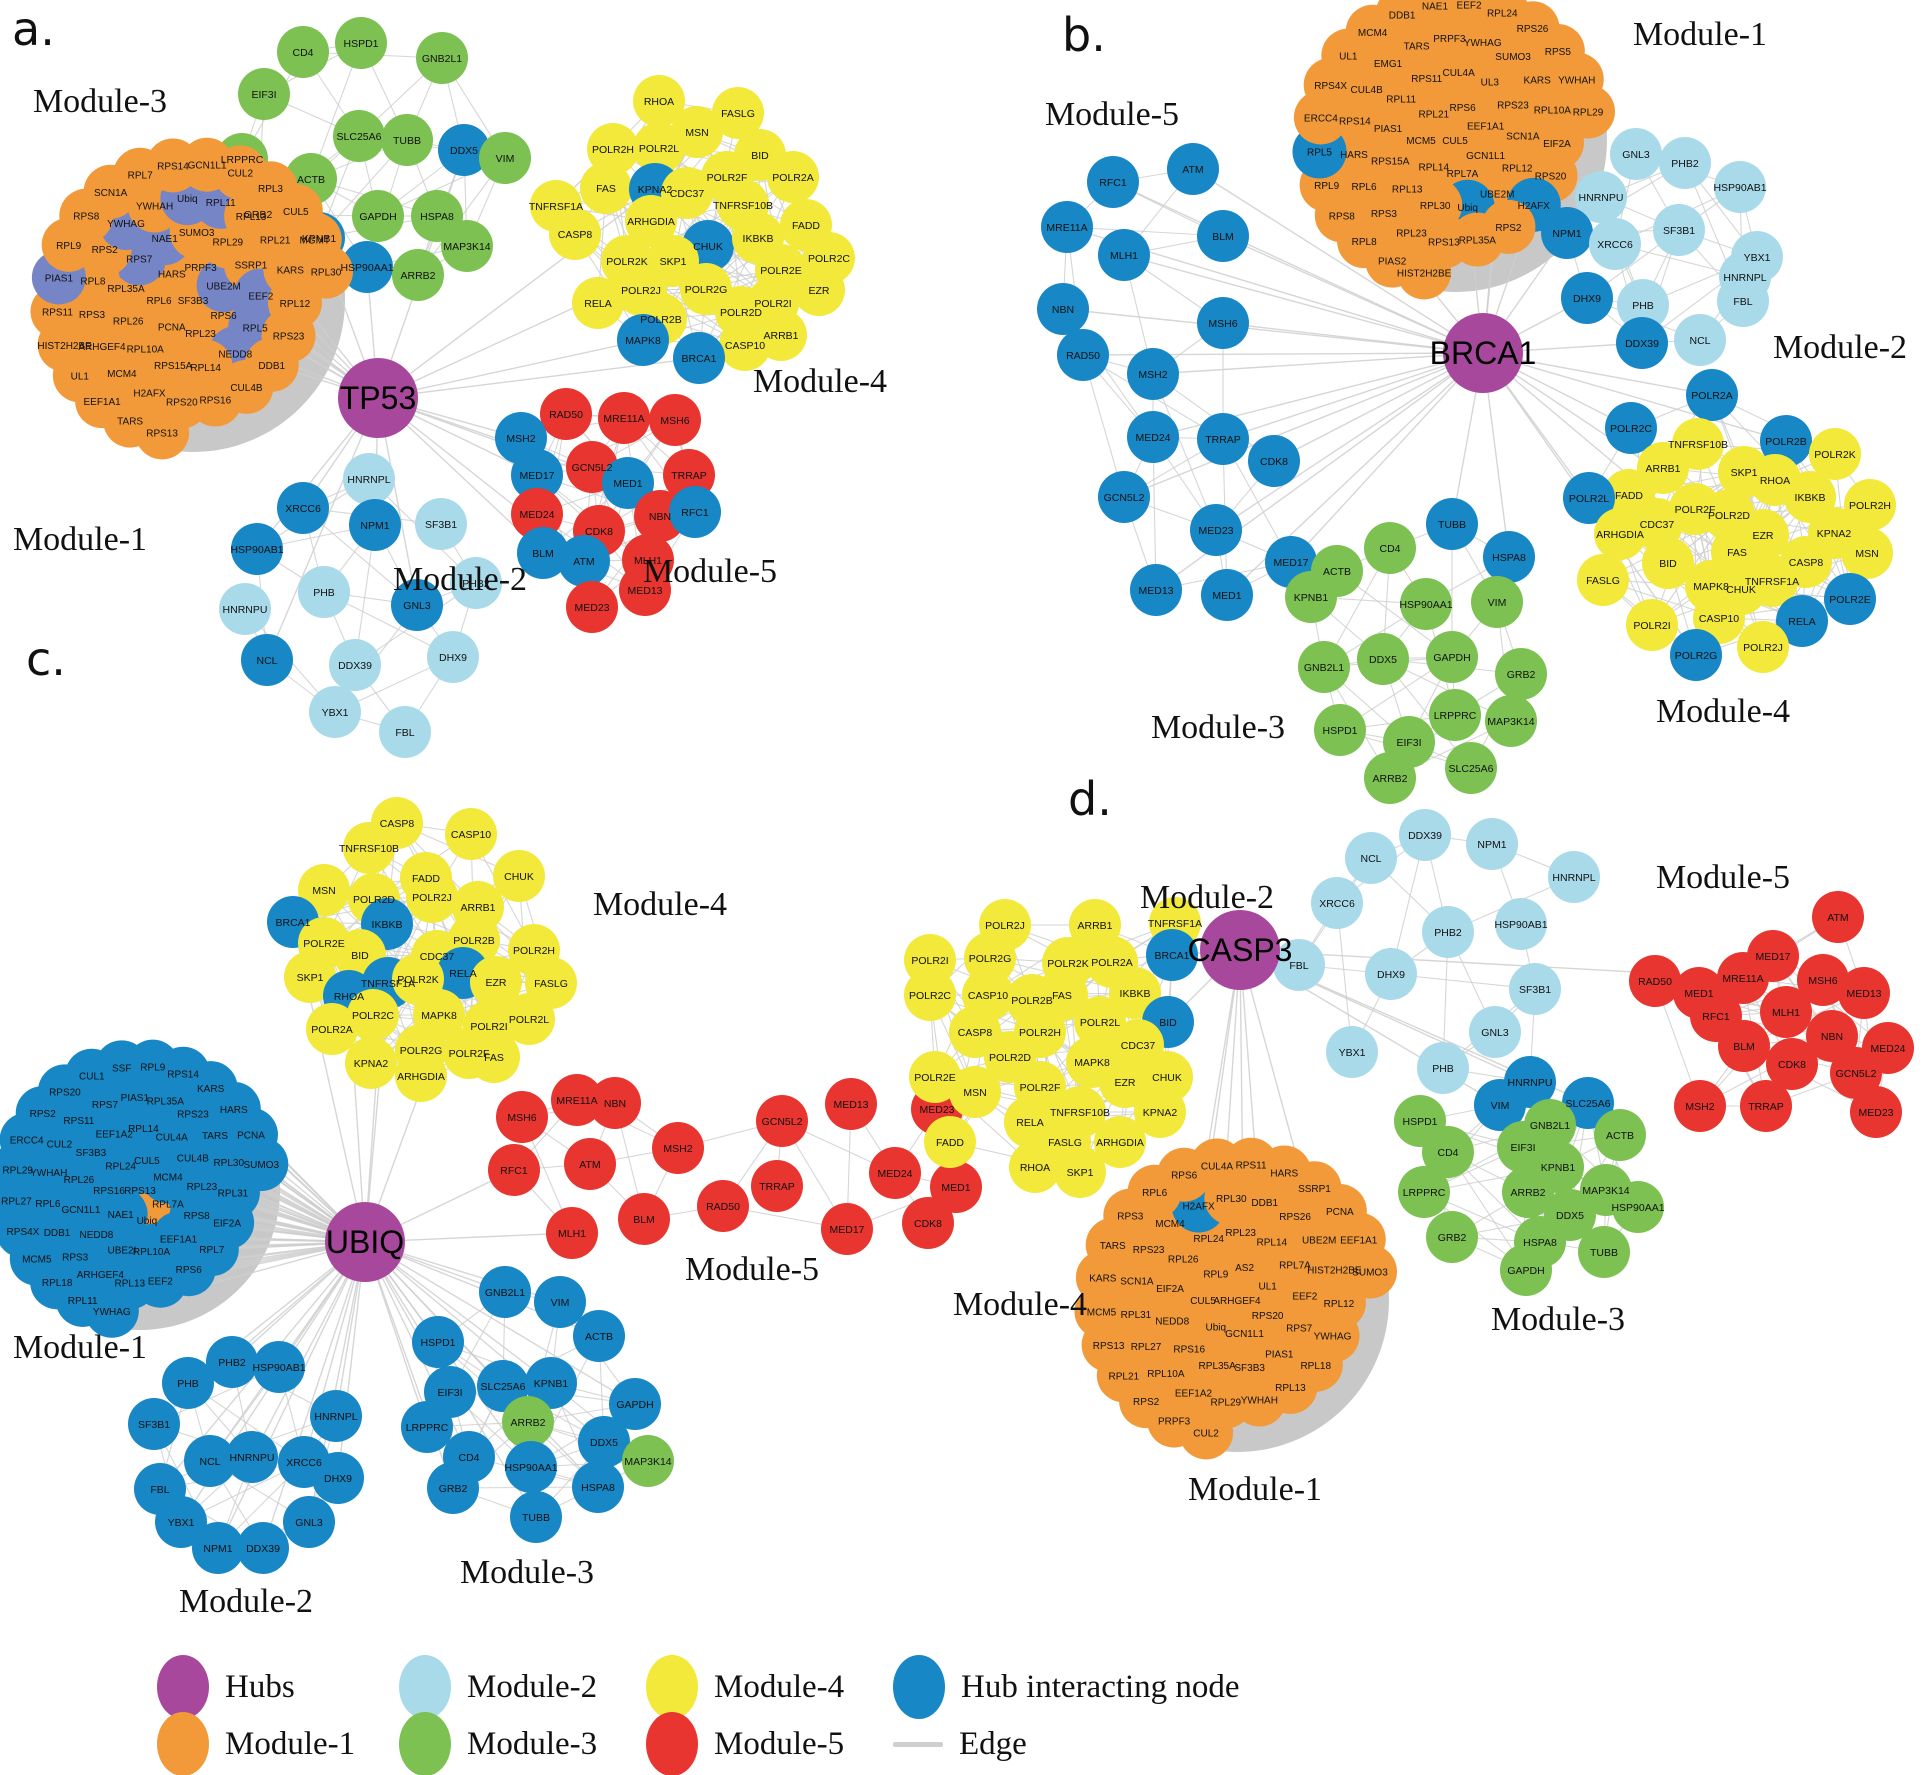  I want to click on node-GAPDH, so click(1526, 1270).